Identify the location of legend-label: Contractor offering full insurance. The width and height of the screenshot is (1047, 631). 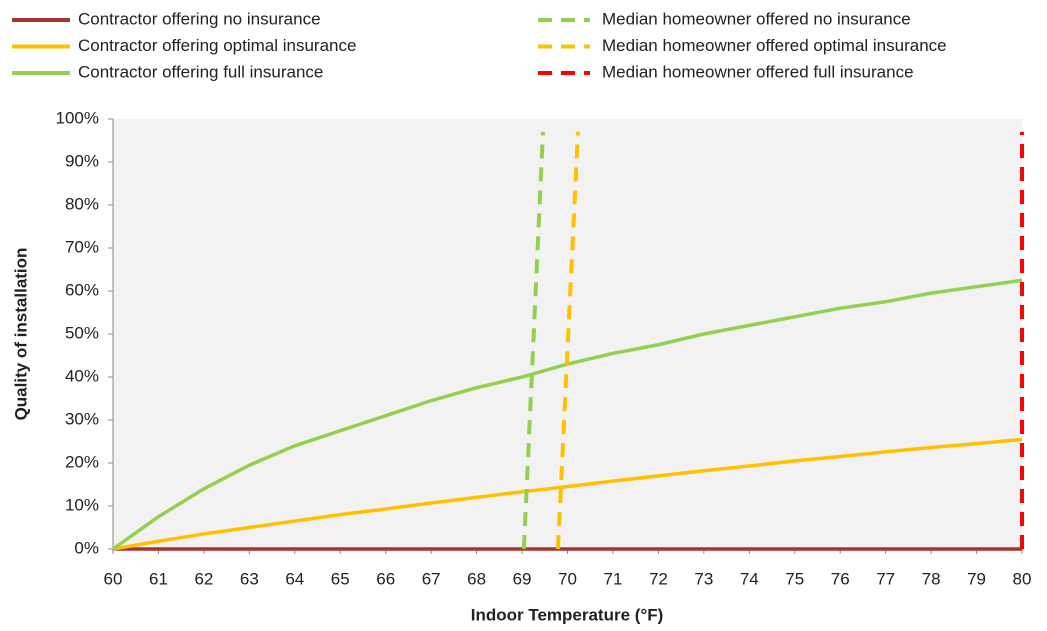
(200, 71).